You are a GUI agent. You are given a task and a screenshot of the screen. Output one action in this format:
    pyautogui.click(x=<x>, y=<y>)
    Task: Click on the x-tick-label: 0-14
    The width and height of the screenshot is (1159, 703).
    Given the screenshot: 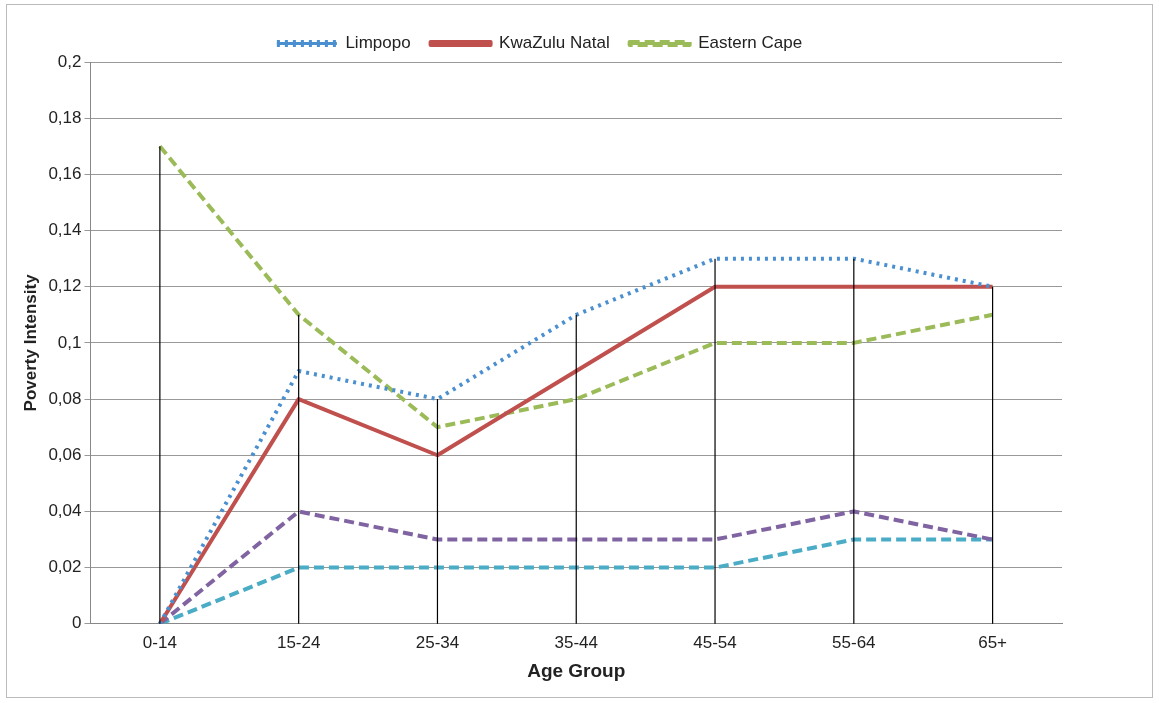 What is the action you would take?
    pyautogui.click(x=159, y=642)
    